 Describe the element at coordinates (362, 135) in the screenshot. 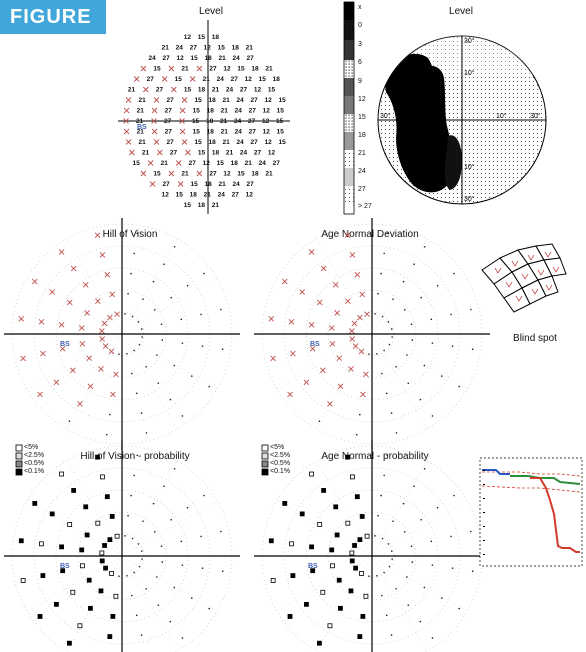

I see `scale-label: 18` at that location.